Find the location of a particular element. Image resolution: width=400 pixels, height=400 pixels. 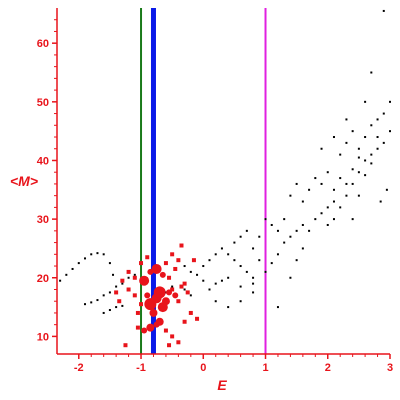

y-tick-label: 20 is located at coordinates (43, 279).